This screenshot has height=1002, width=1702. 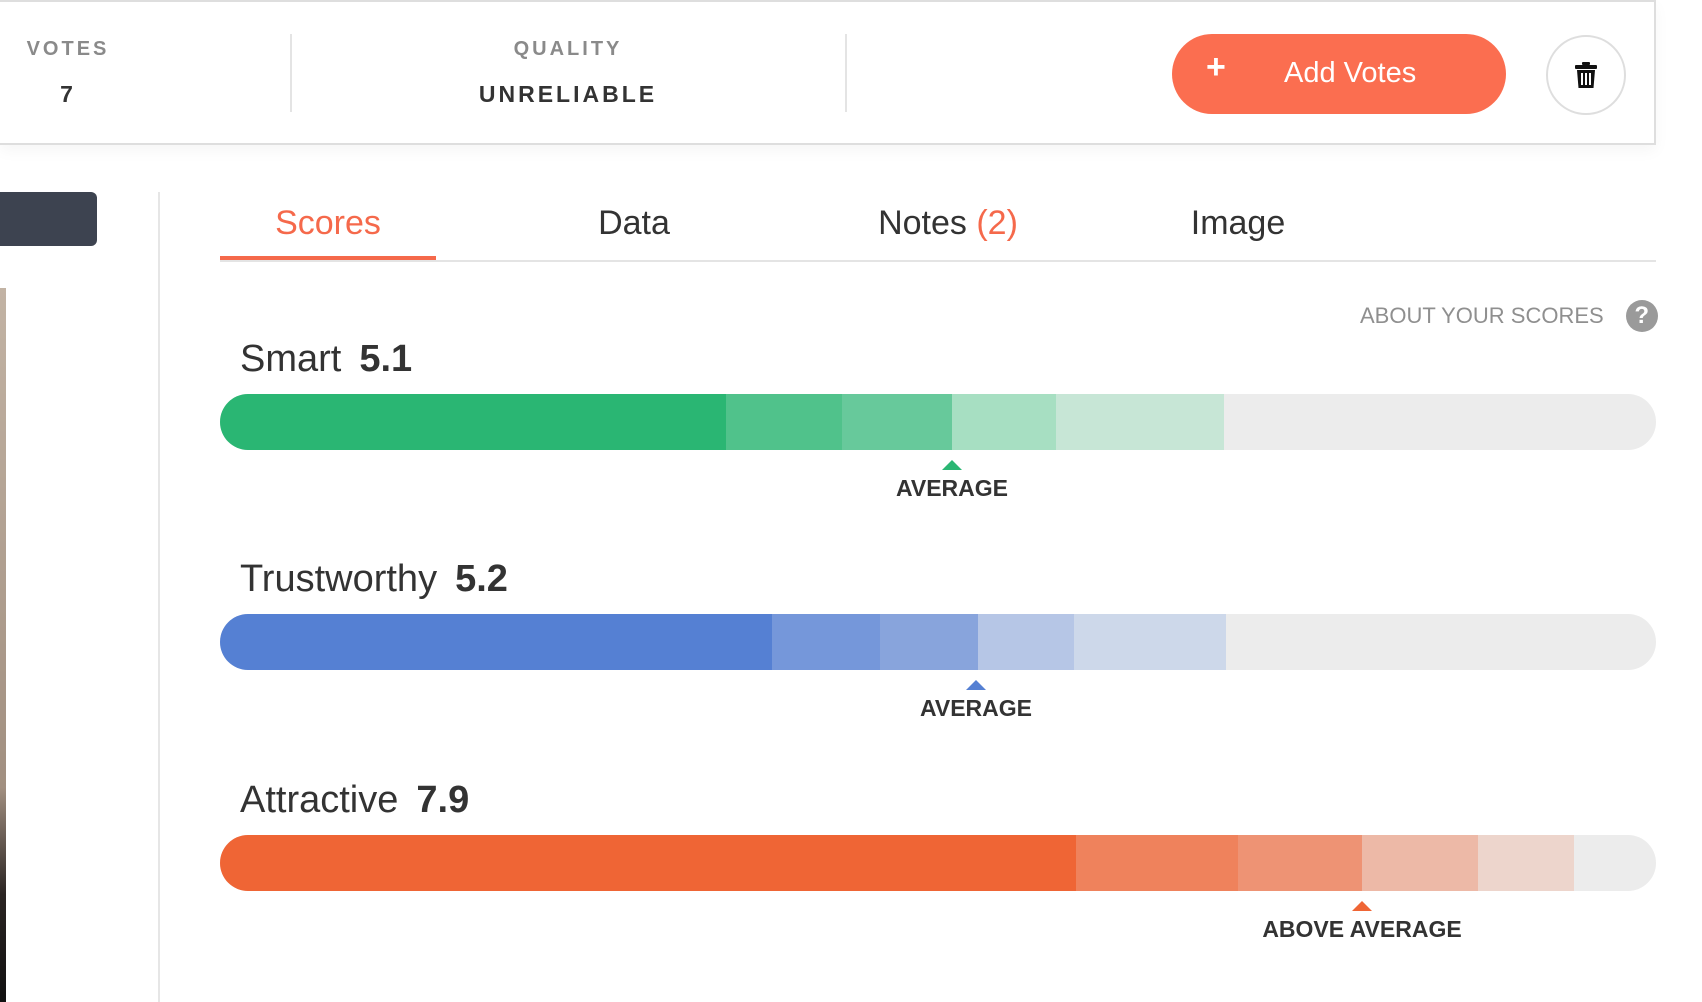 What do you see at coordinates (1482, 315) in the screenshot?
I see `about-scores-label: ABOUT YOUR SCORES` at bounding box center [1482, 315].